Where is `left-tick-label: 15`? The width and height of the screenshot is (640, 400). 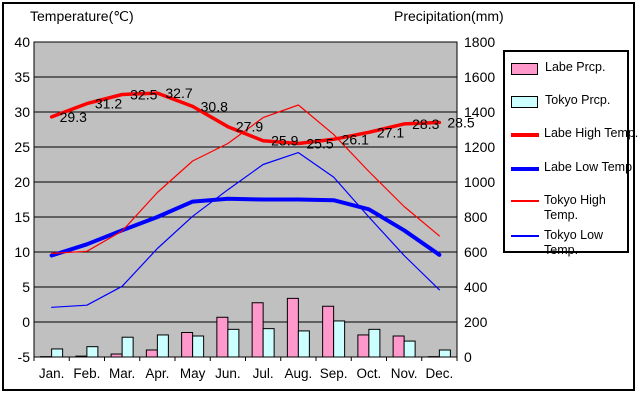 left-tick-label: 15 is located at coordinates (22, 217).